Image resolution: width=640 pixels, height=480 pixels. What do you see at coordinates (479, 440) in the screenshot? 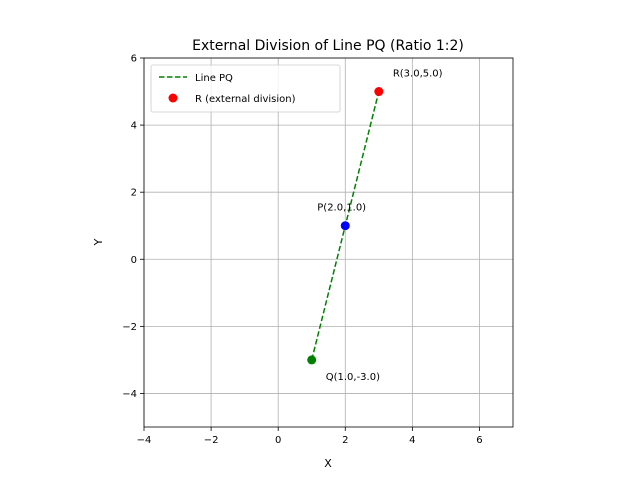
I see `x-tick-label: 6` at bounding box center [479, 440].